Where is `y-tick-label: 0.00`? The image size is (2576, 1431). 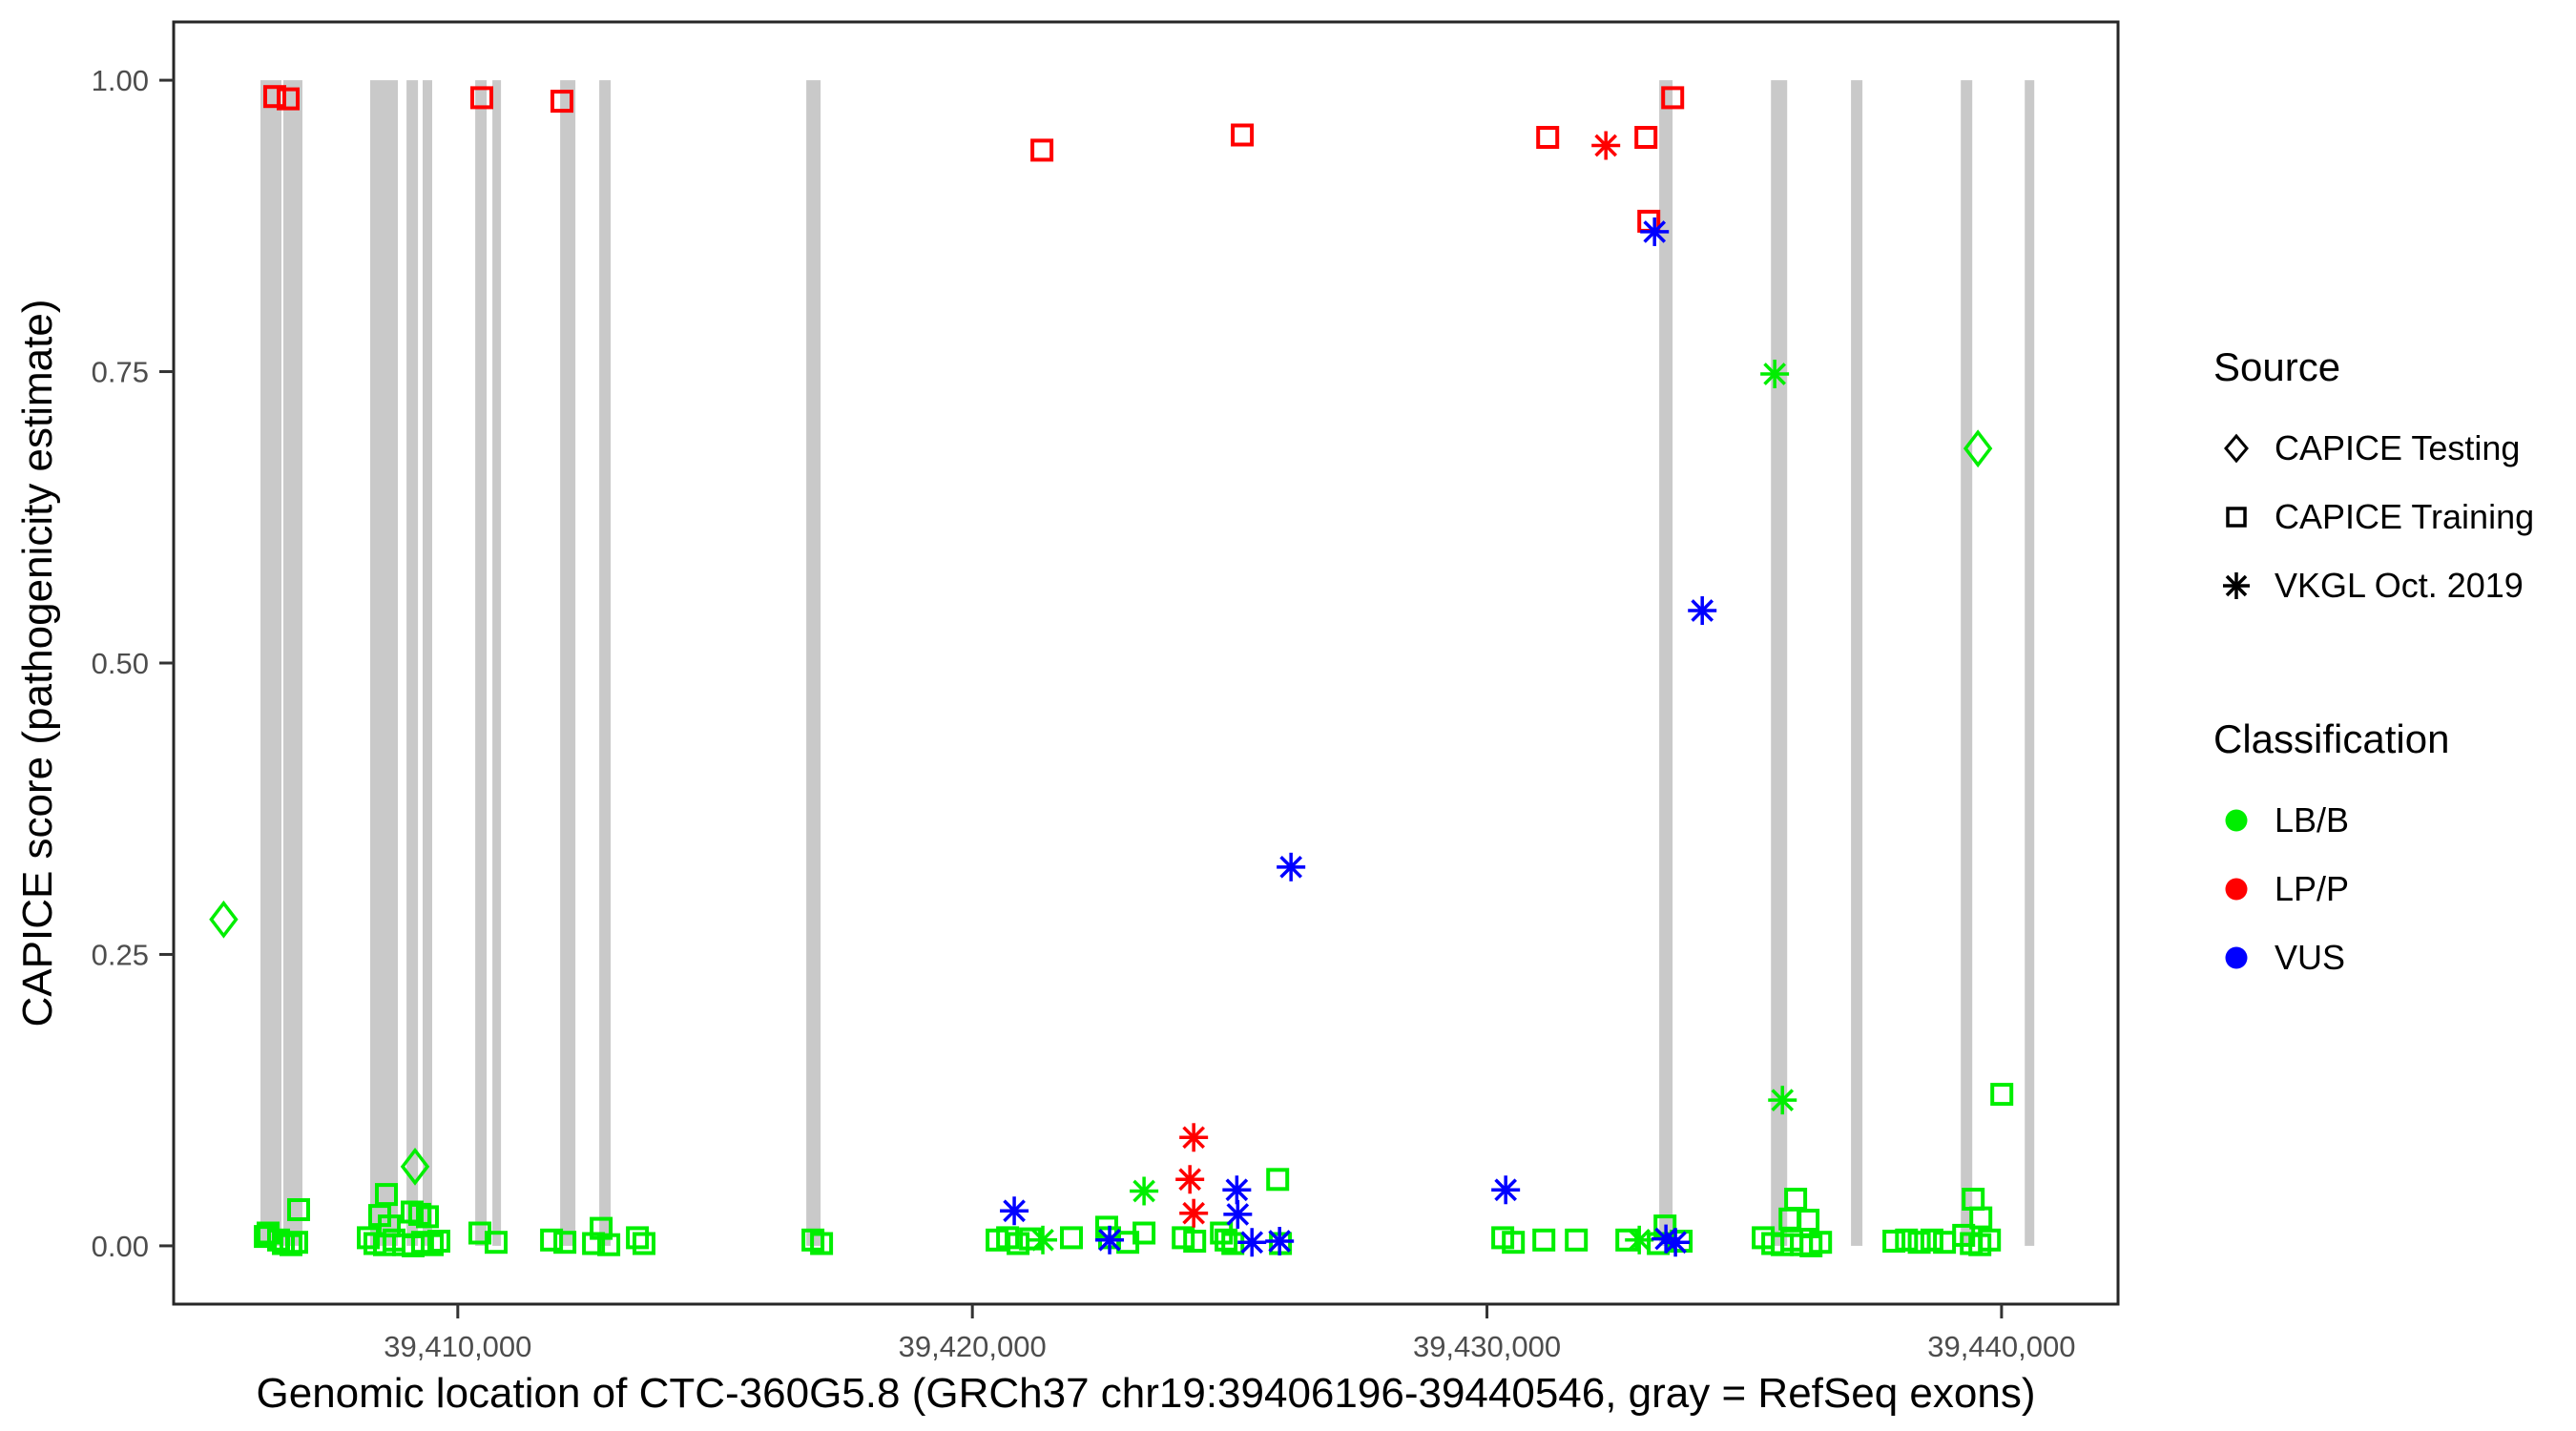 y-tick-label: 0.00 is located at coordinates (120, 1246).